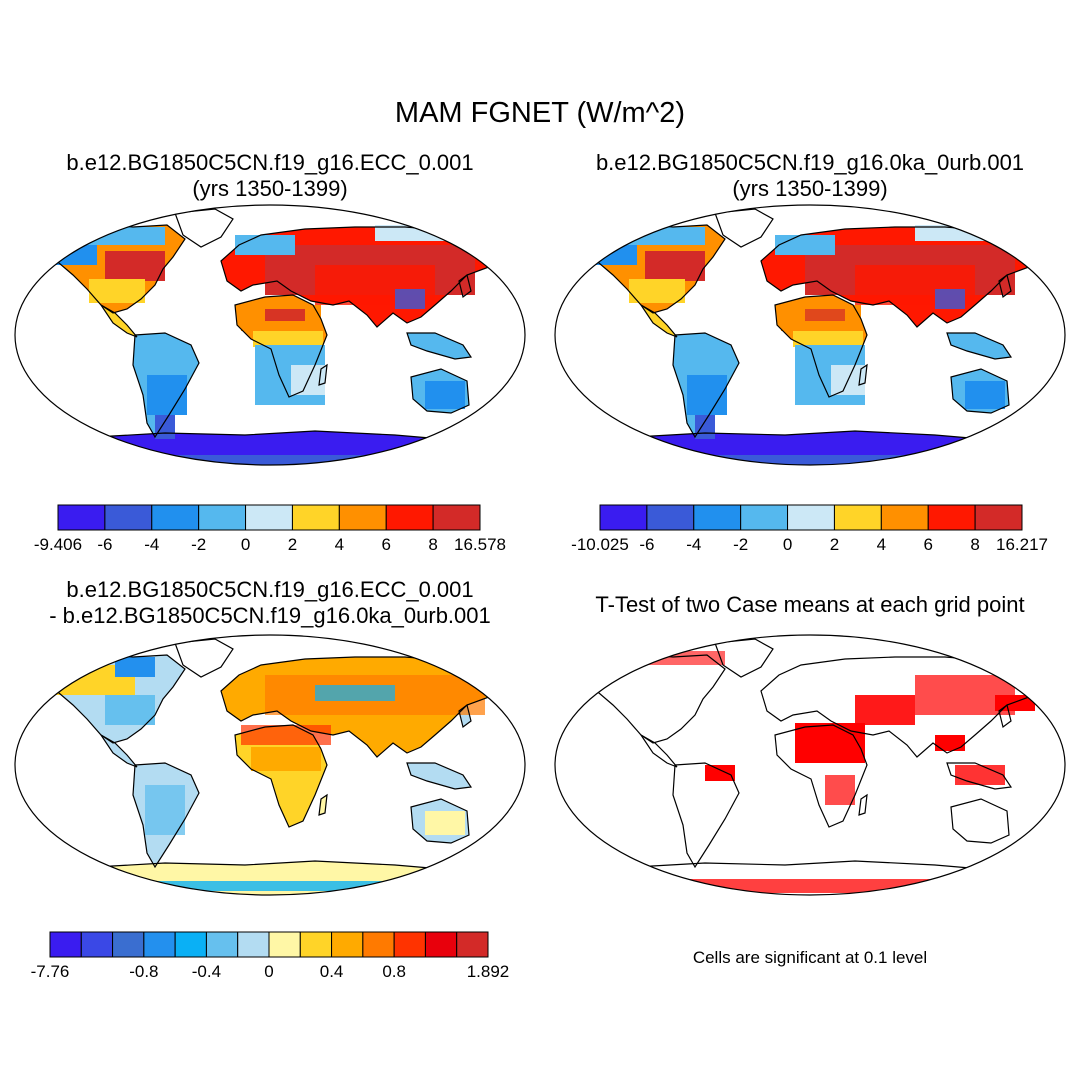 The image size is (1080, 1080). I want to click on colorbar-tick-label: 16.578, so click(480, 544).